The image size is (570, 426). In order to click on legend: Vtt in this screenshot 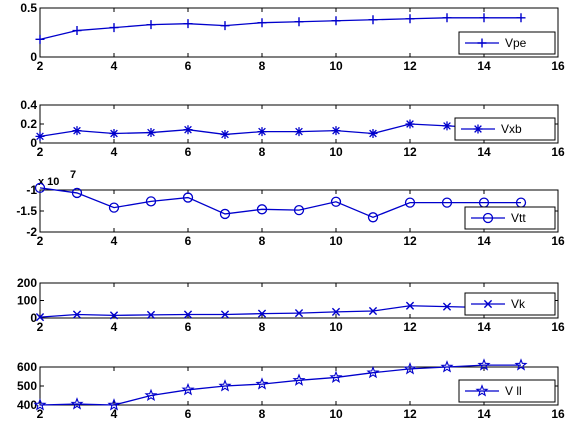, I will do `click(510, 218)`.